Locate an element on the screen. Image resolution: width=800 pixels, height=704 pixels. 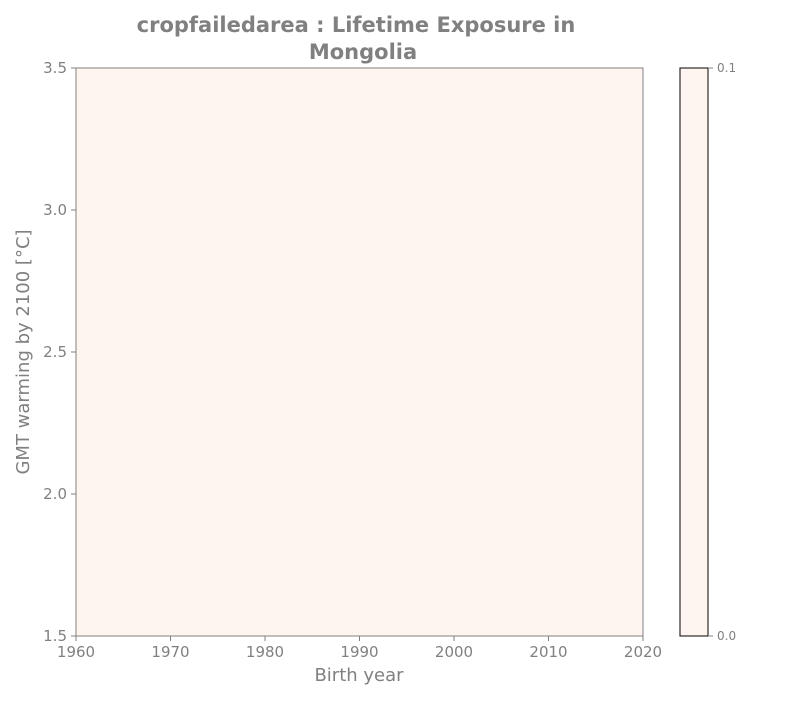
x-axis-label: Birth year is located at coordinates (359, 675).